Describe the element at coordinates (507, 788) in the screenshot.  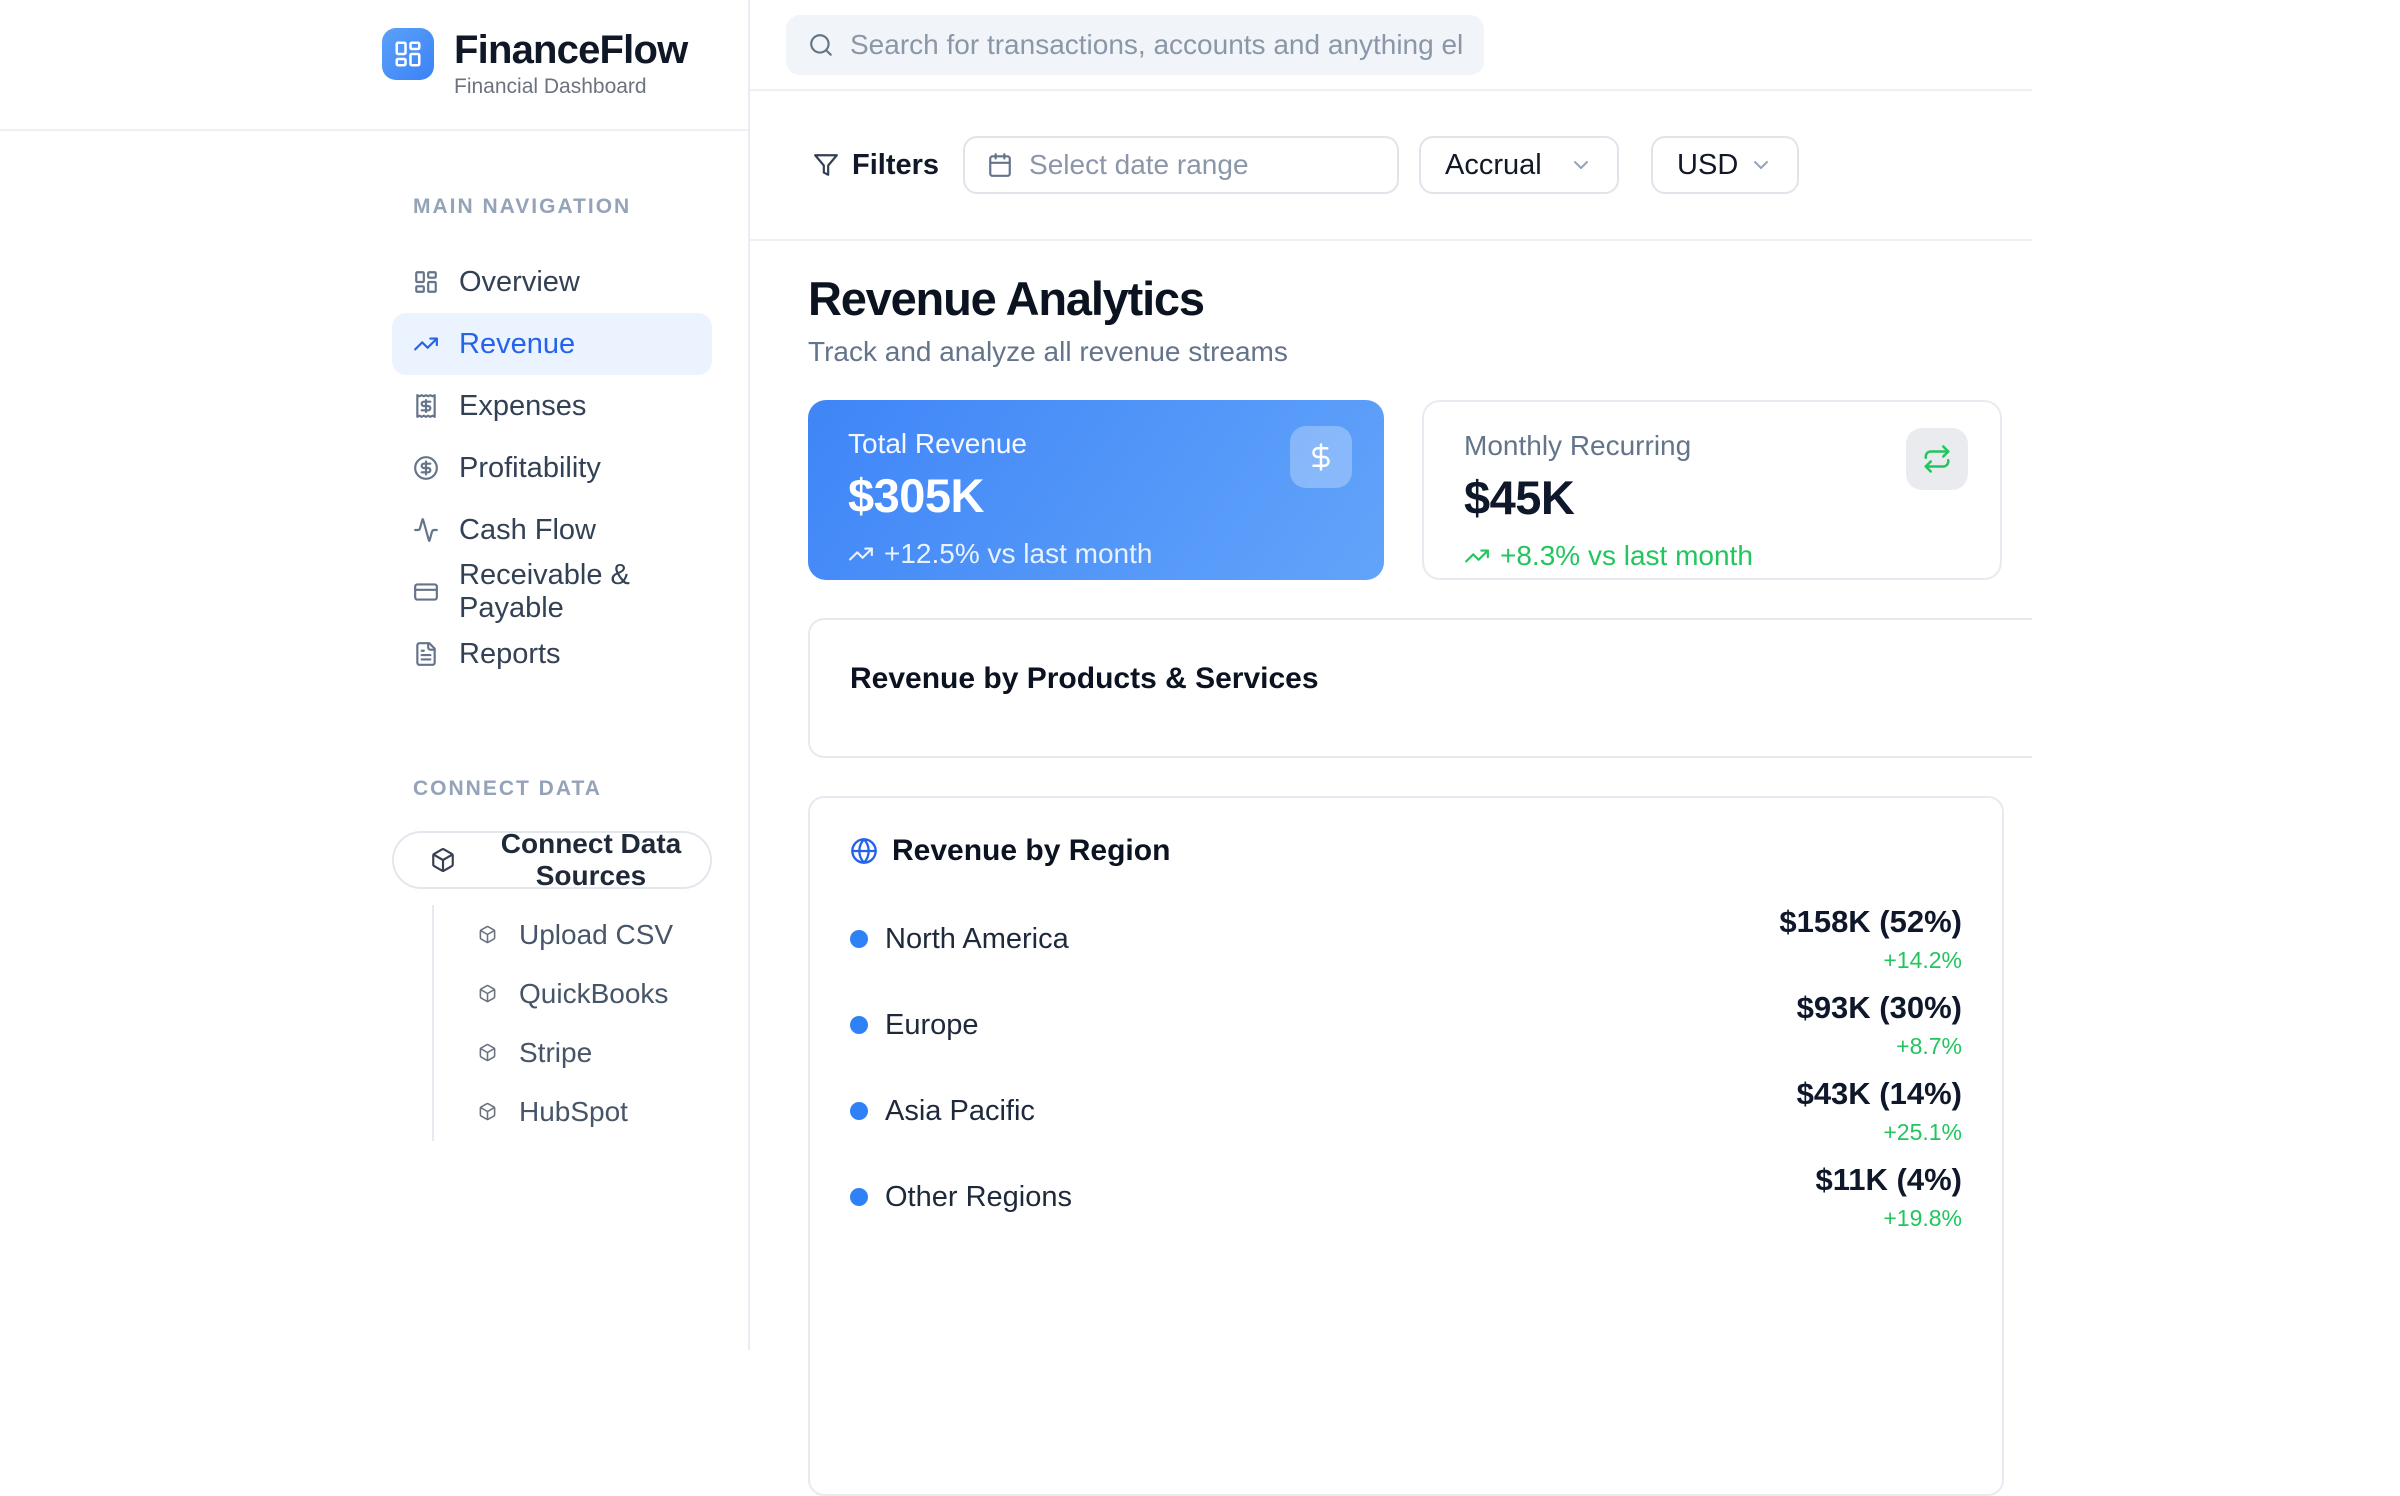
I see `connect-section-label: CONNECT DATA` at that location.